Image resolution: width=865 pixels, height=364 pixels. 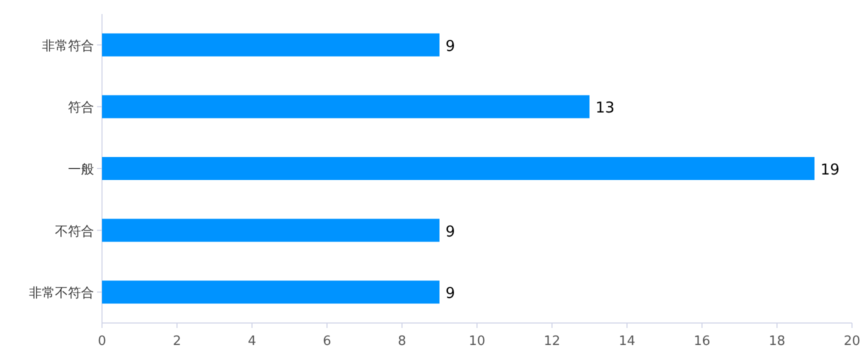 What do you see at coordinates (852, 341) in the screenshot?
I see `x-tick-label: 20` at bounding box center [852, 341].